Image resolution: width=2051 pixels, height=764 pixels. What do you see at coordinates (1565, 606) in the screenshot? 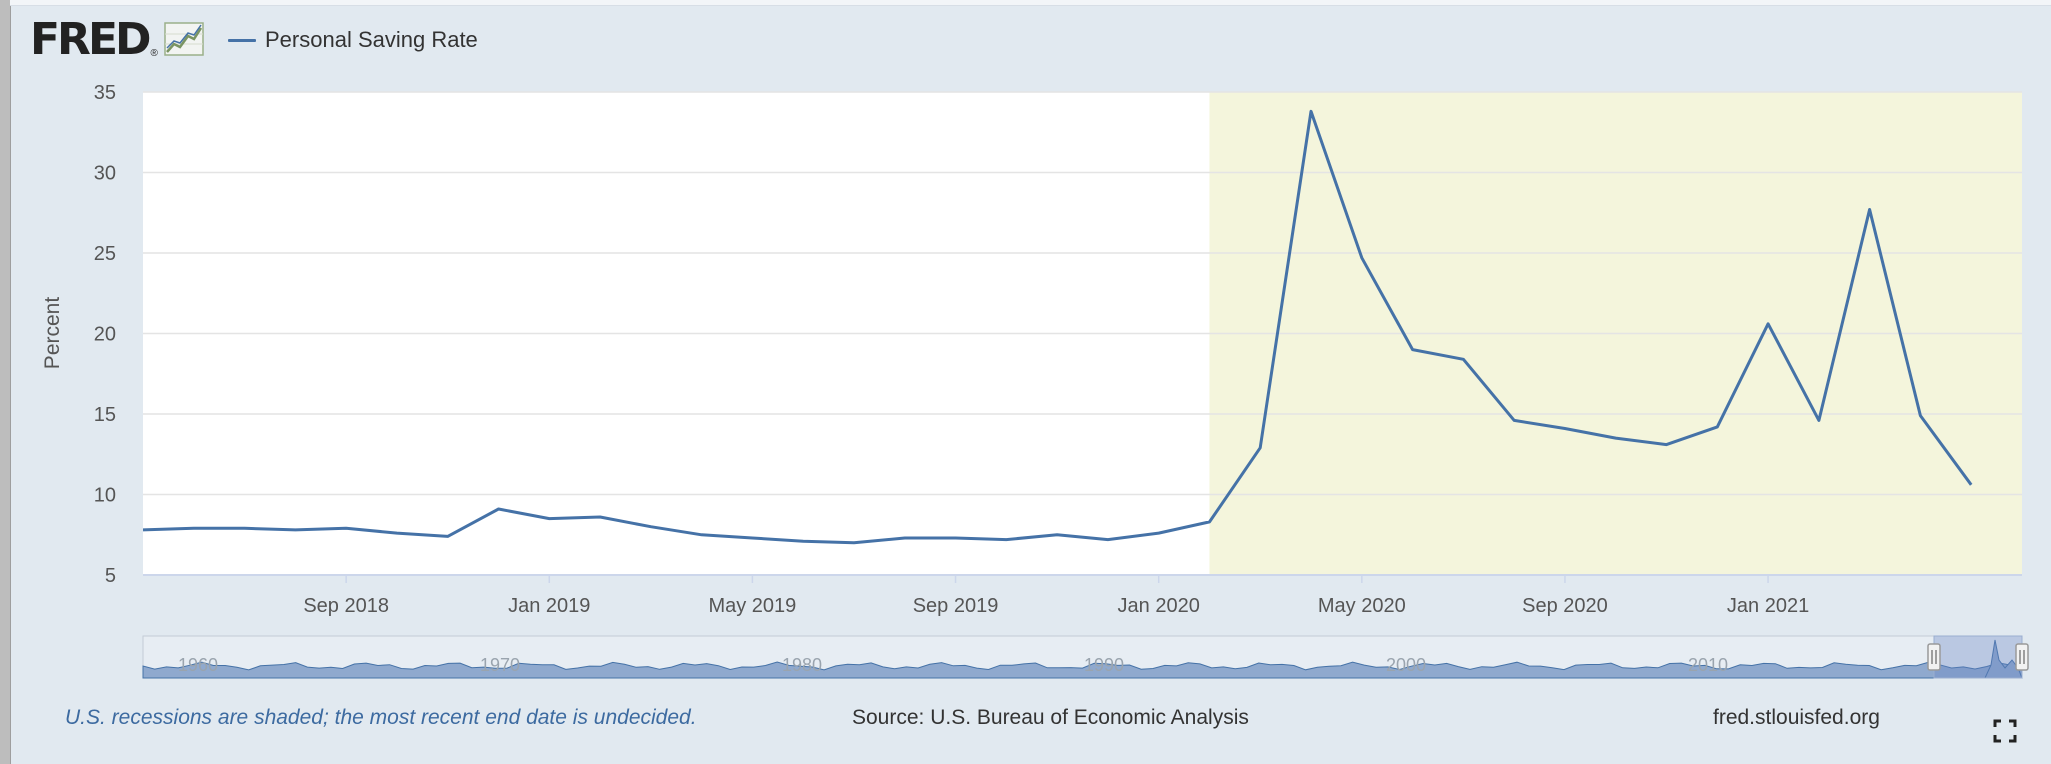
I see `x-tick-label: Sep 2020` at bounding box center [1565, 606].